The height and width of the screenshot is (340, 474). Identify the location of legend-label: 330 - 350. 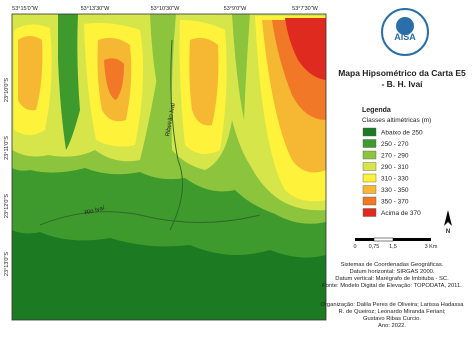
(395, 190).